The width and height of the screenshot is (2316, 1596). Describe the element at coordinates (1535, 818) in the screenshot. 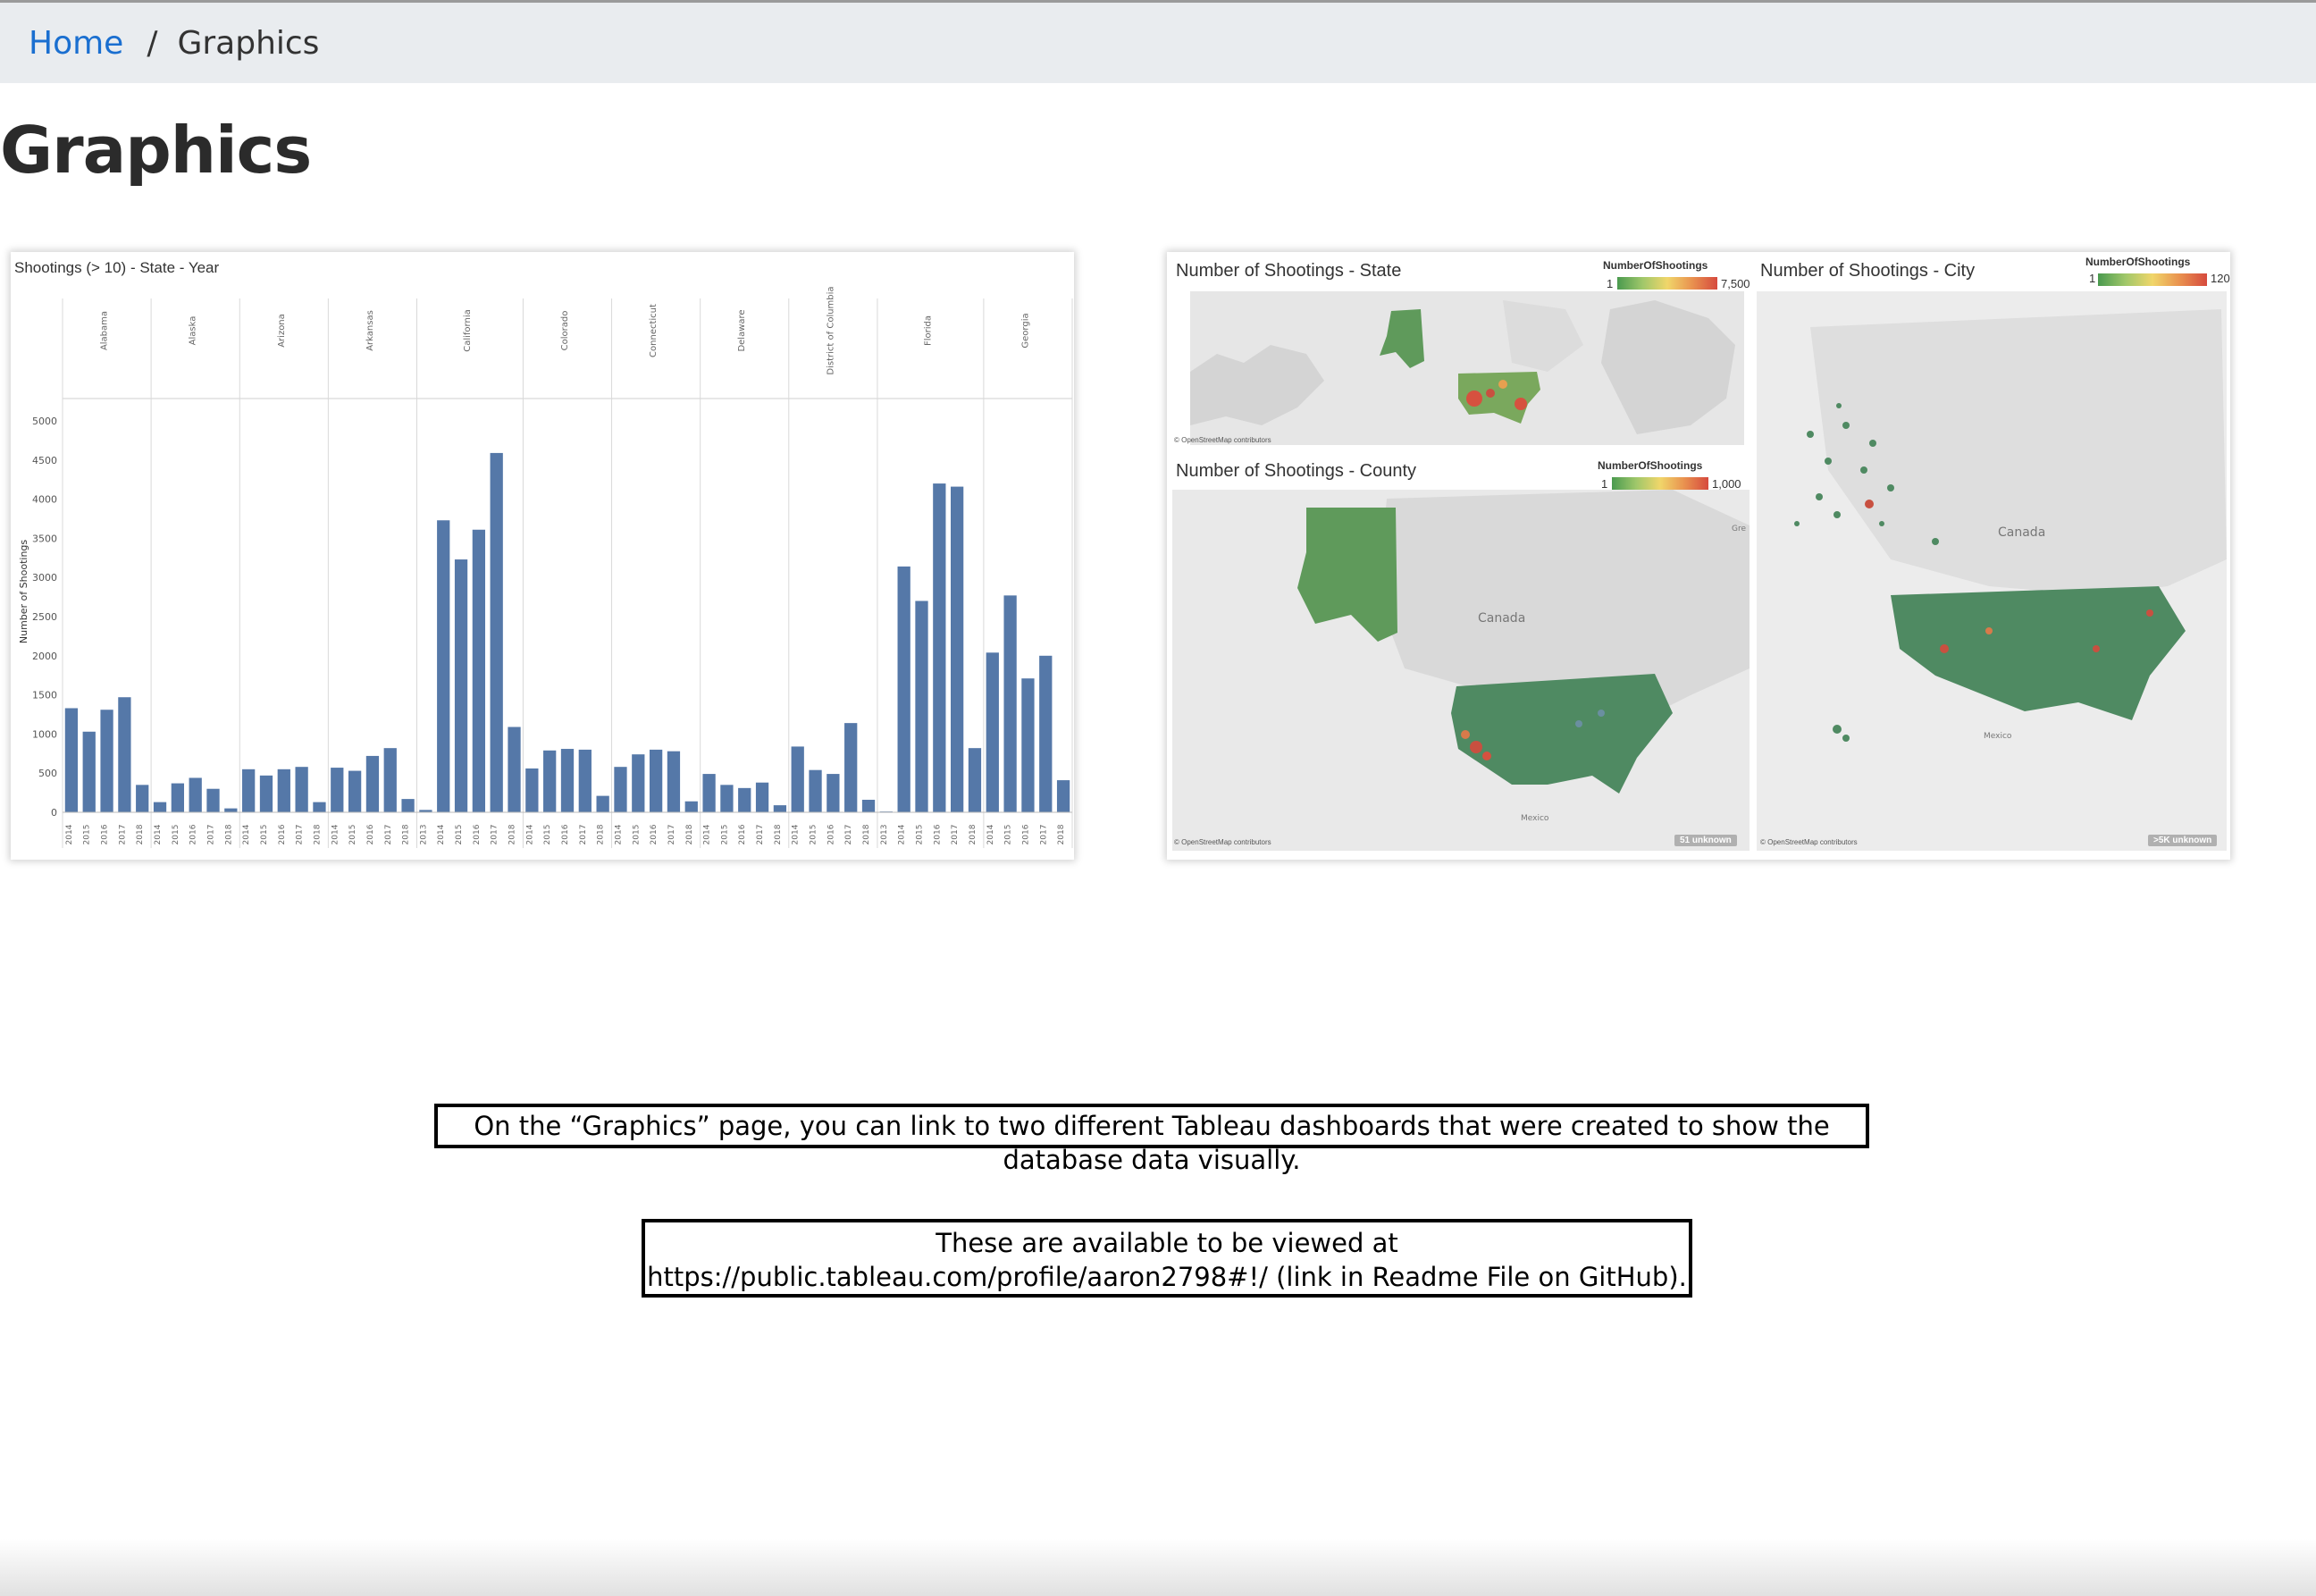

I see `county-label-mexico: Mexico` at that location.